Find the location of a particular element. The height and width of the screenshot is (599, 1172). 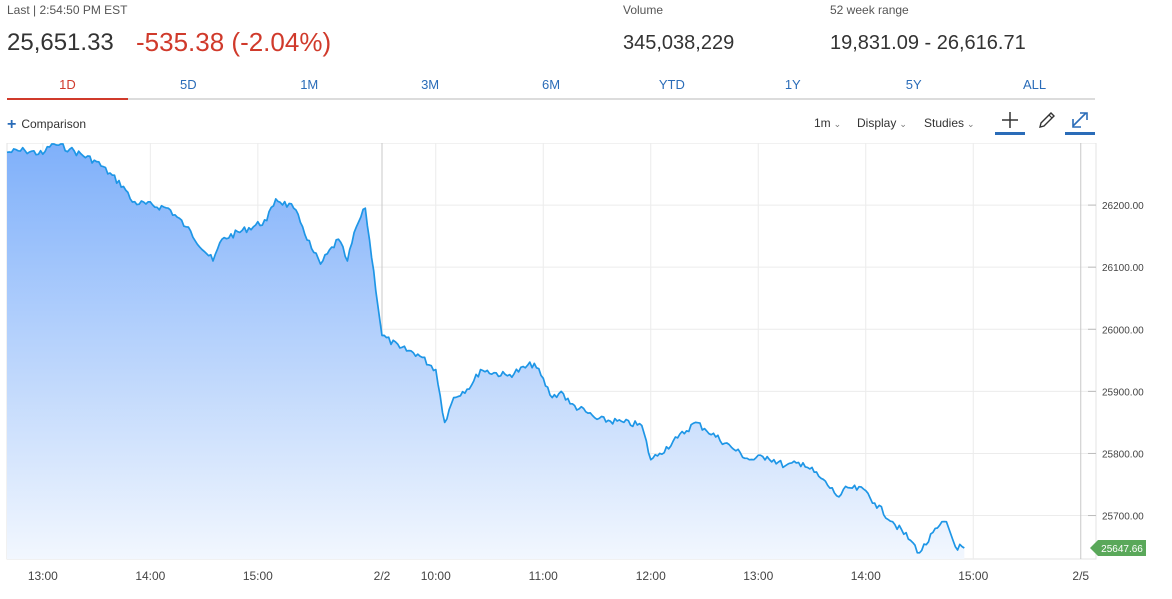

y-tick-label: 26100.00 is located at coordinates (1123, 268).